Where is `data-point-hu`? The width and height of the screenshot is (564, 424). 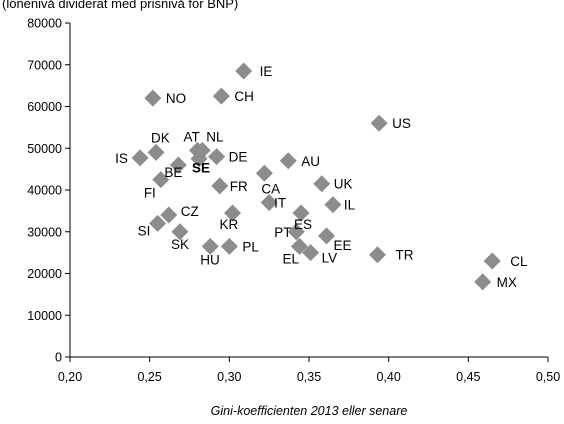 data-point-hu is located at coordinates (210, 246).